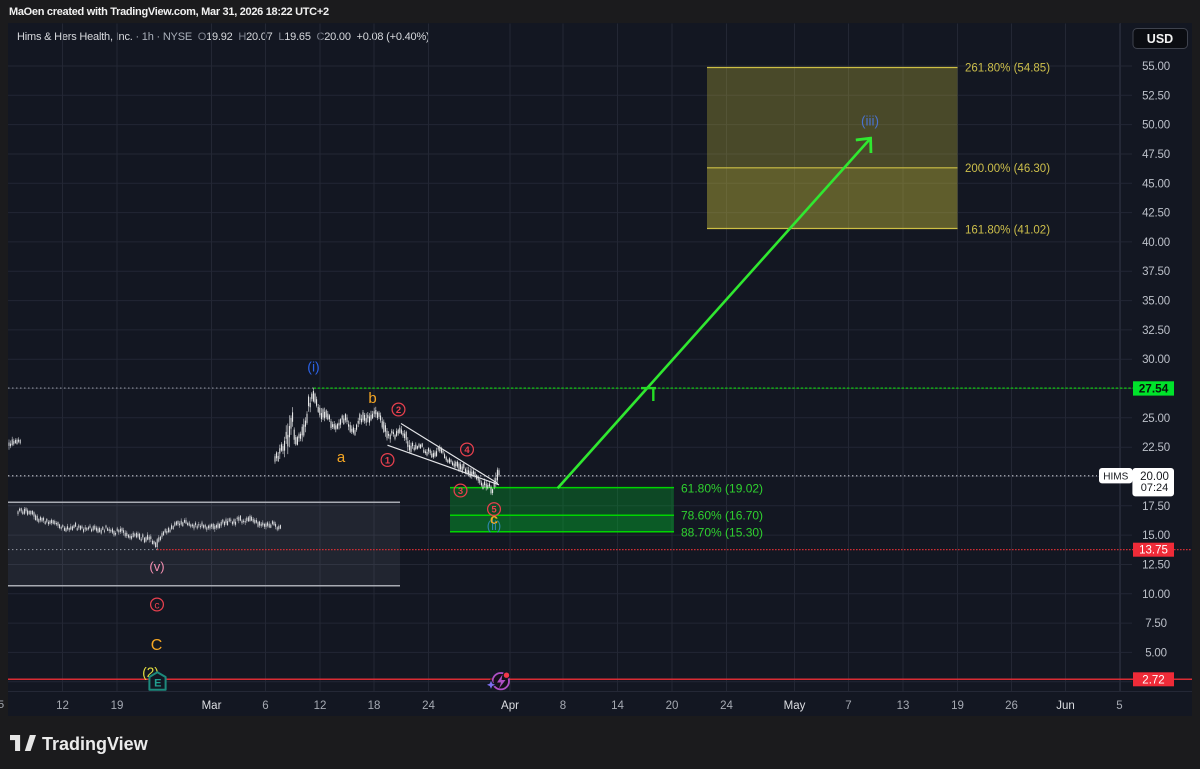 This screenshot has height=769, width=1200. What do you see at coordinates (848, 706) in the screenshot?
I see `svg-text: 7` at bounding box center [848, 706].